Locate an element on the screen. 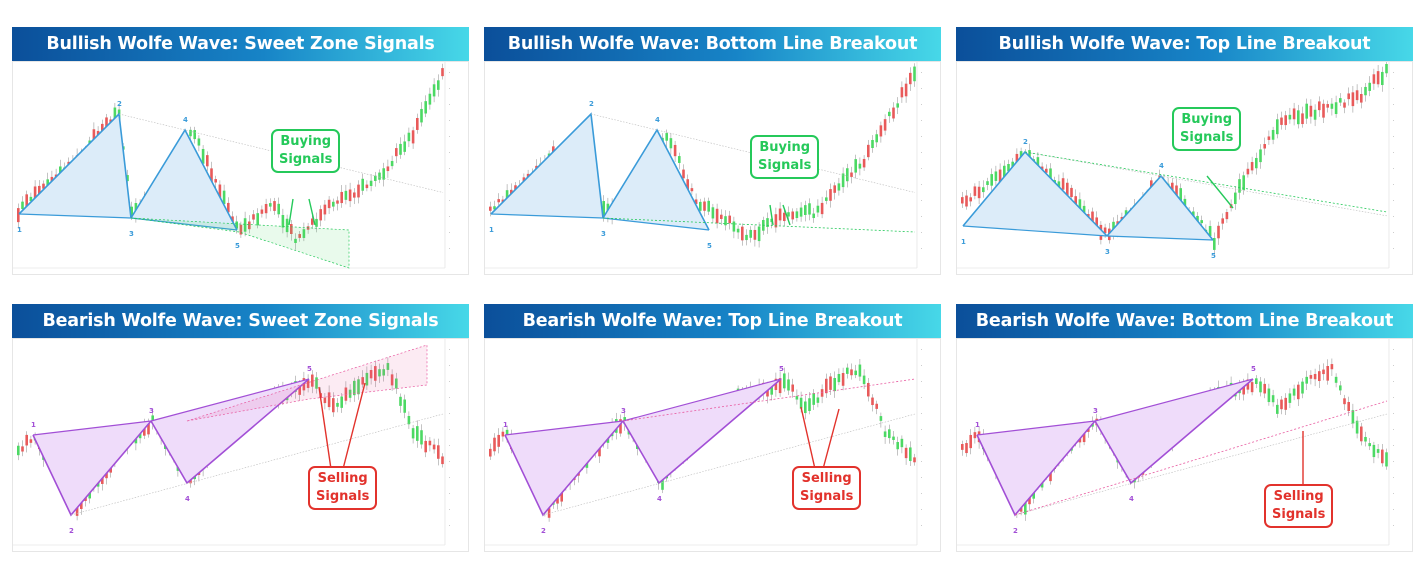 This screenshot has width=1413, height=578. panel-title: Bearish Wolfe Wave: Sweet Zone Signals is located at coordinates (240, 321).